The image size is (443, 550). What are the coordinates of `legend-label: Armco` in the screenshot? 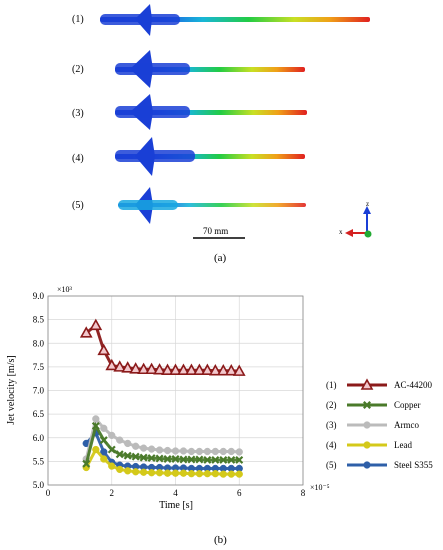 It's located at (406, 425).